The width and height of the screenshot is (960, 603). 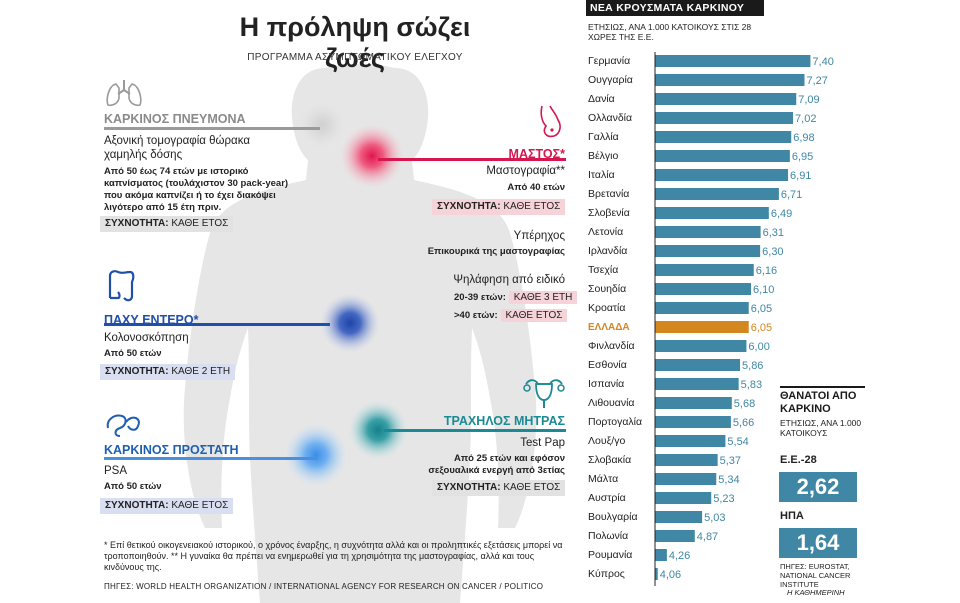 What do you see at coordinates (730, 461) in the screenshot?
I see `value-label: 5,37` at bounding box center [730, 461].